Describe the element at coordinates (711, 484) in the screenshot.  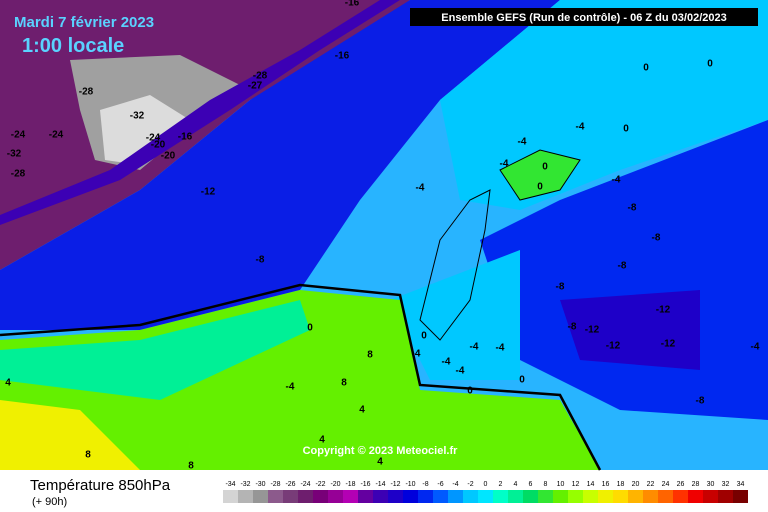
I see `scale-label: 30` at that location.